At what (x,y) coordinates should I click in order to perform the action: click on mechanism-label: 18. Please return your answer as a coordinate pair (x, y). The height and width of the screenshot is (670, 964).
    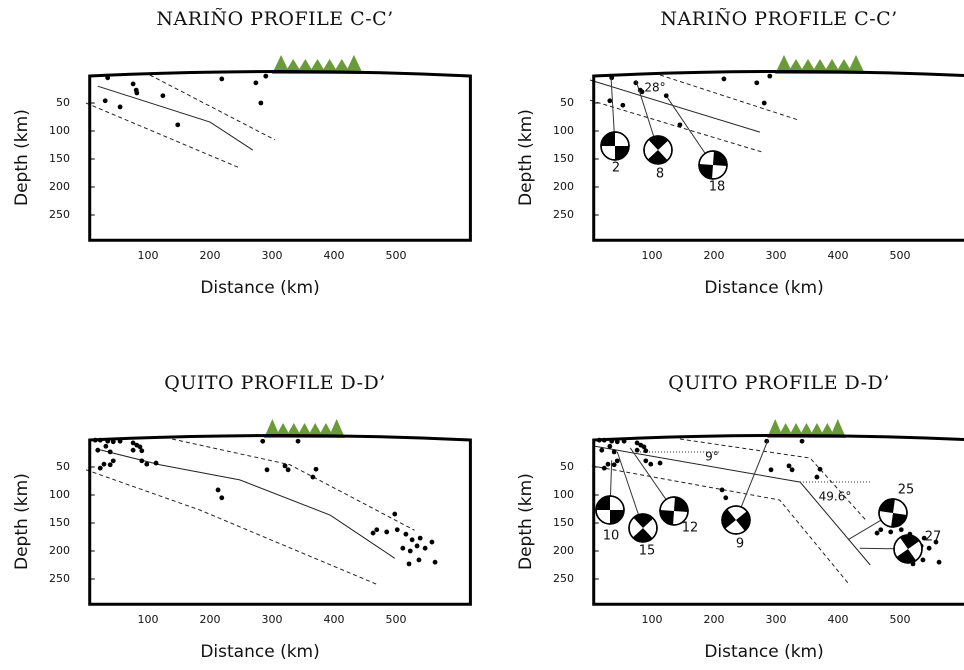
    Looking at the image, I should click on (717, 187).